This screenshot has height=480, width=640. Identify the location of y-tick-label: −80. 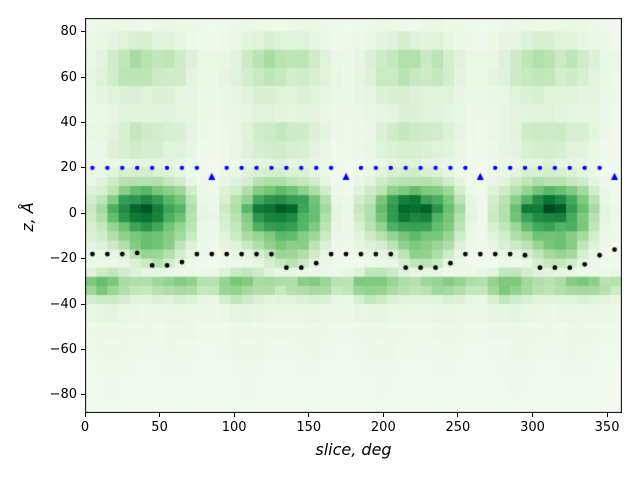
(63, 395).